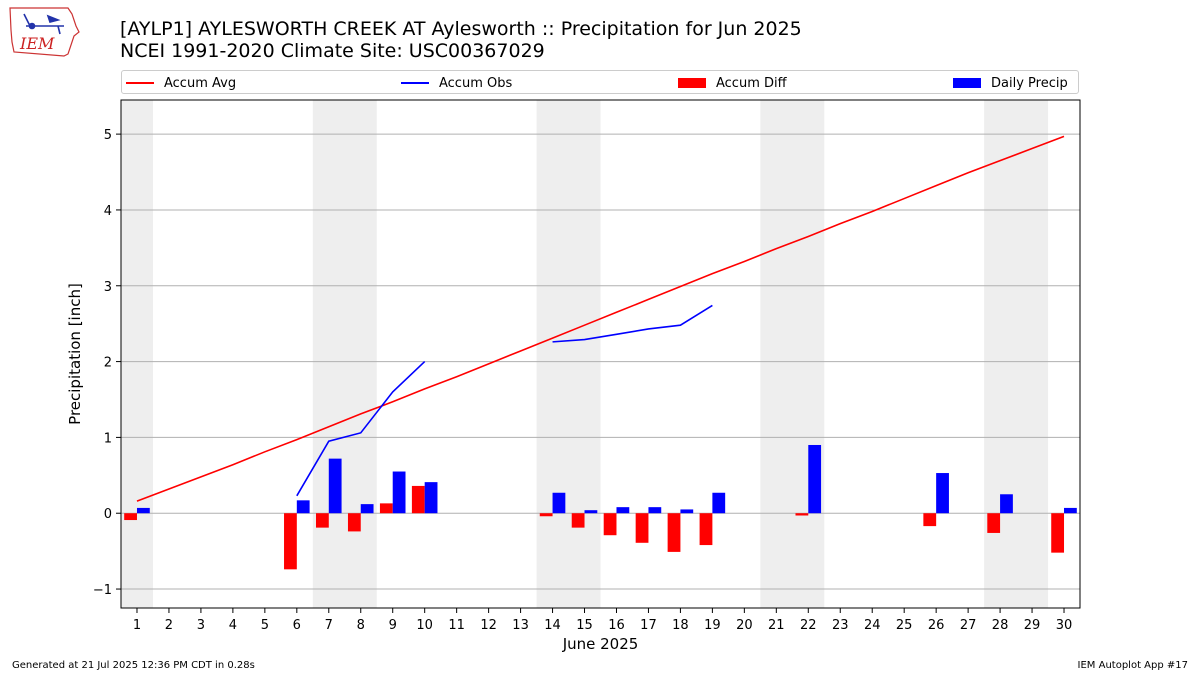 The width and height of the screenshot is (1200, 675). What do you see at coordinates (1064, 625) in the screenshot?
I see `x-tick-label: 30` at bounding box center [1064, 625].